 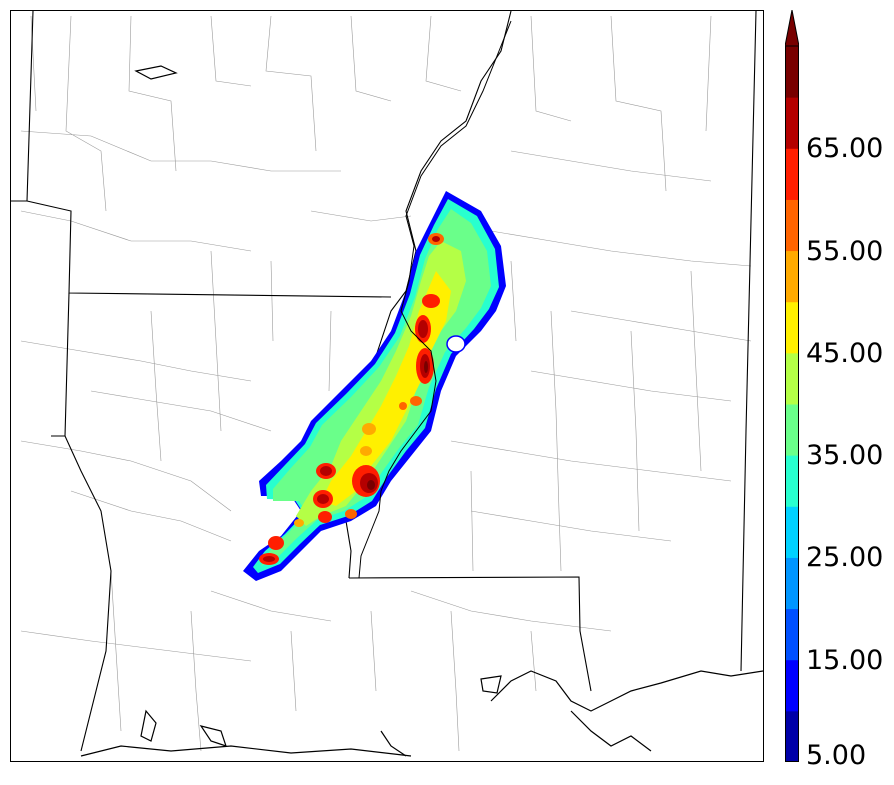 What do you see at coordinates (845, 558) in the screenshot?
I see `colorbar-tick-label: 25.00` at bounding box center [845, 558].